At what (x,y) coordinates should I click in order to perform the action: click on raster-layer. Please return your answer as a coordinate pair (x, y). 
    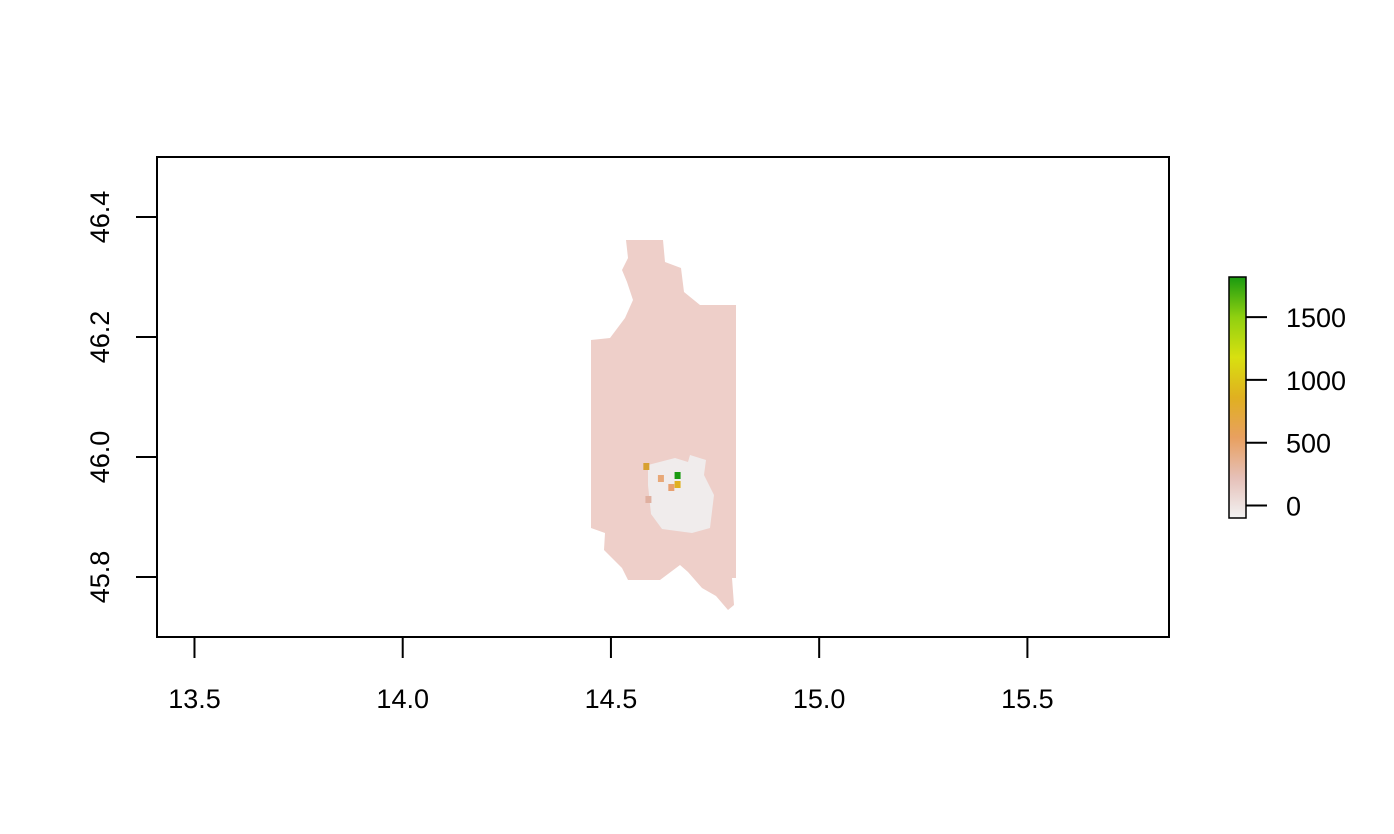
    Looking at the image, I should click on (663, 425).